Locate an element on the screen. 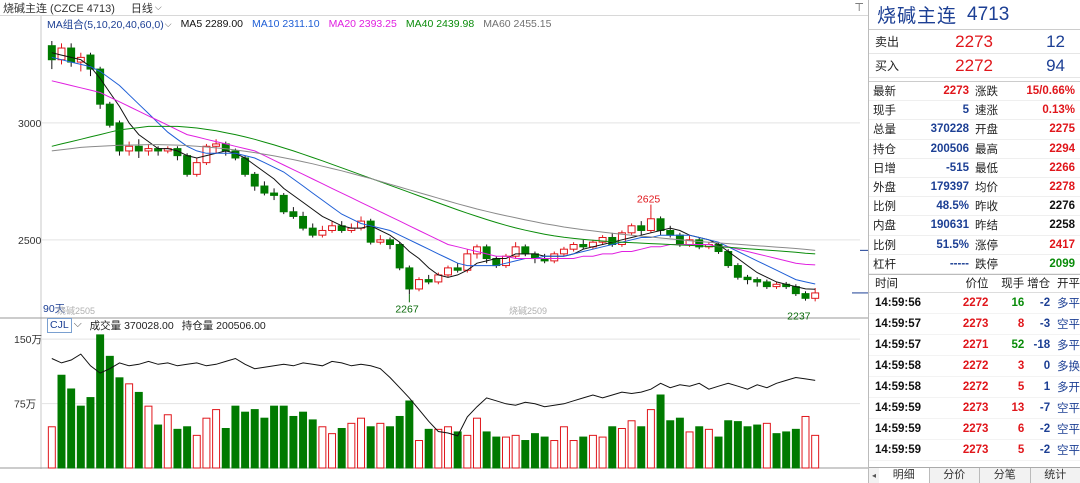 Image resolution: width=1080 pixels, height=483 pixels. stat-label: 最低 is located at coordinates (986, 168).